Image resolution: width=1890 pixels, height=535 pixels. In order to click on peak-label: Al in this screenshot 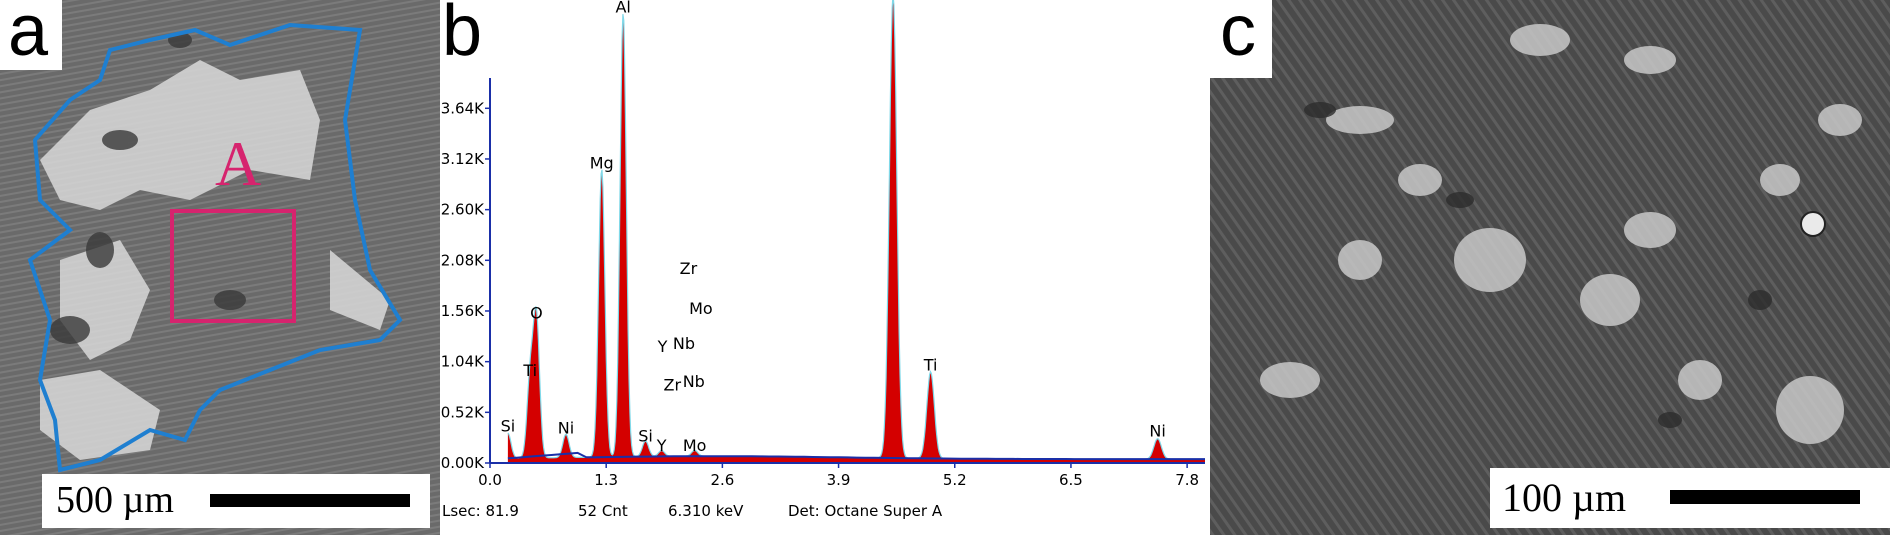, I will do `click(622, 8)`.